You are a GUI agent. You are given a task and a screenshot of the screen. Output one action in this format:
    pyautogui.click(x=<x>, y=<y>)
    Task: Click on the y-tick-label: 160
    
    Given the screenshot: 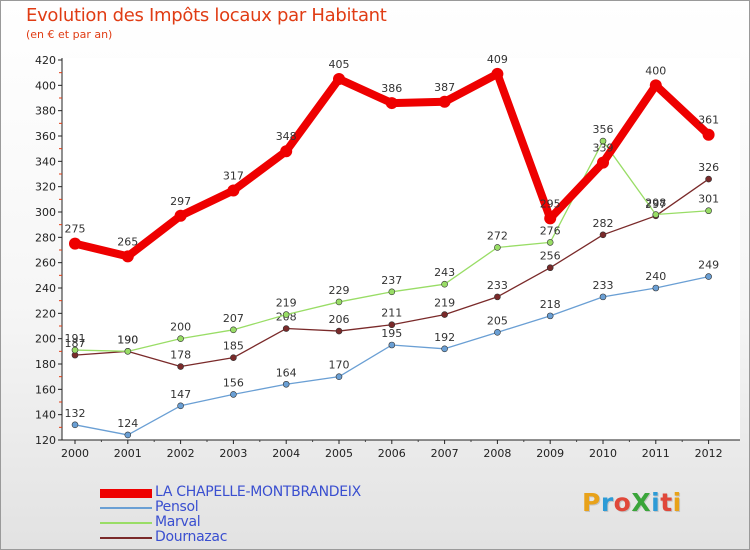 What is the action you would take?
    pyautogui.click(x=45, y=389)
    